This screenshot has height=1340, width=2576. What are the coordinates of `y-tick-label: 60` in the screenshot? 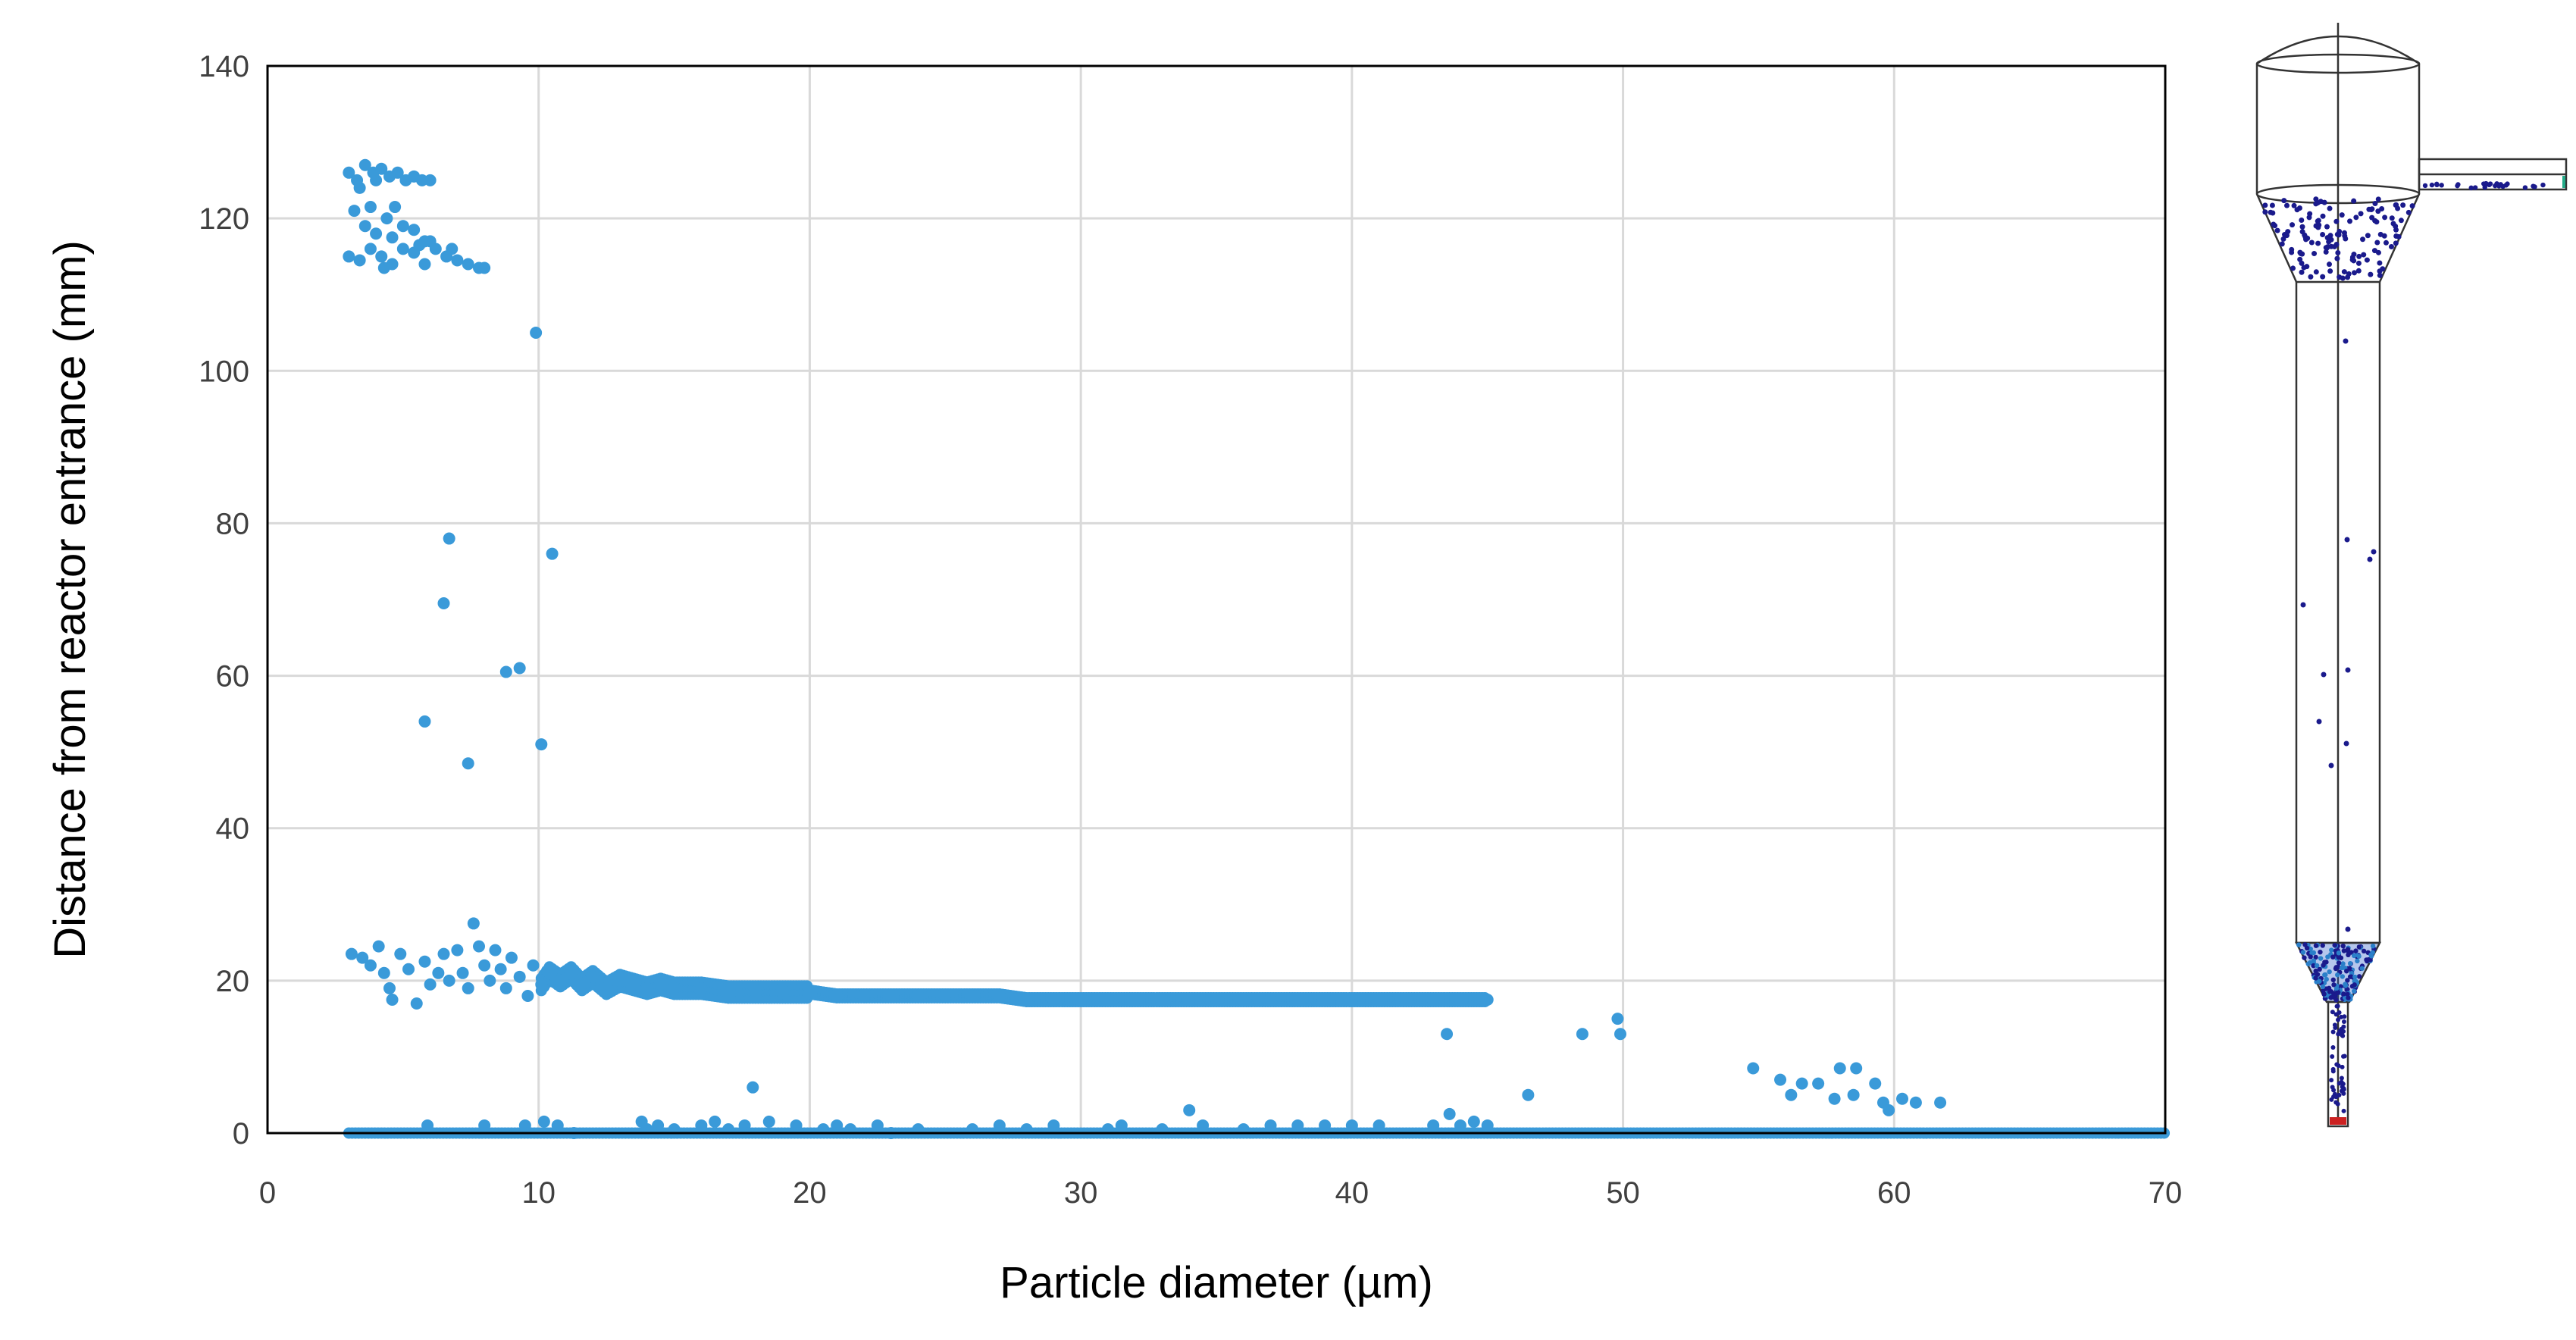 It's located at (233, 676).